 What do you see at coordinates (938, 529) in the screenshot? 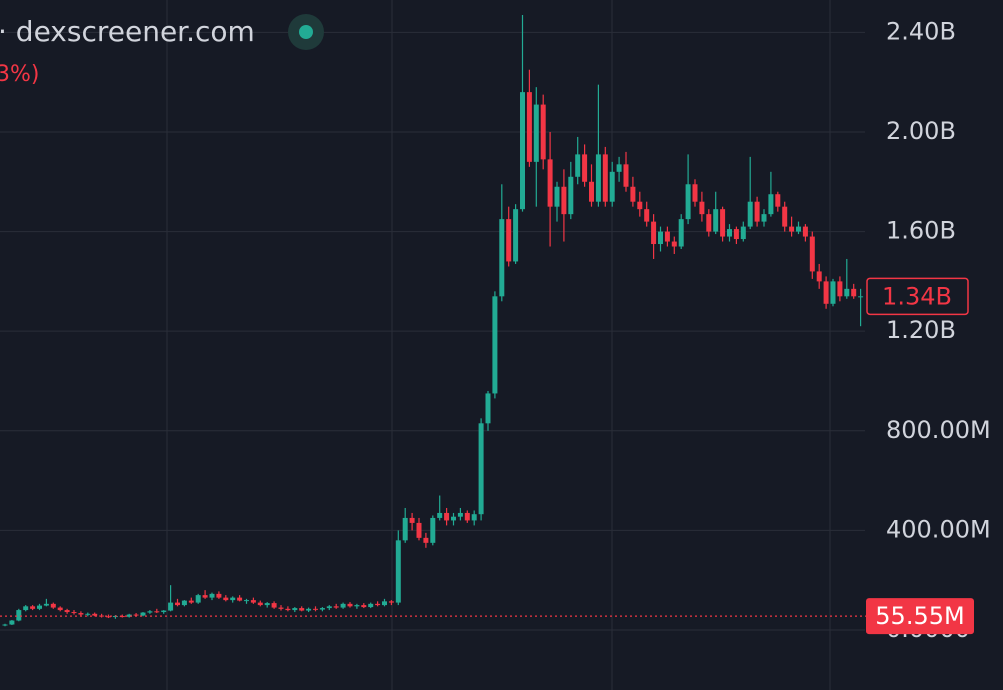
I see `y-tick-label: 400.00M` at bounding box center [938, 529].